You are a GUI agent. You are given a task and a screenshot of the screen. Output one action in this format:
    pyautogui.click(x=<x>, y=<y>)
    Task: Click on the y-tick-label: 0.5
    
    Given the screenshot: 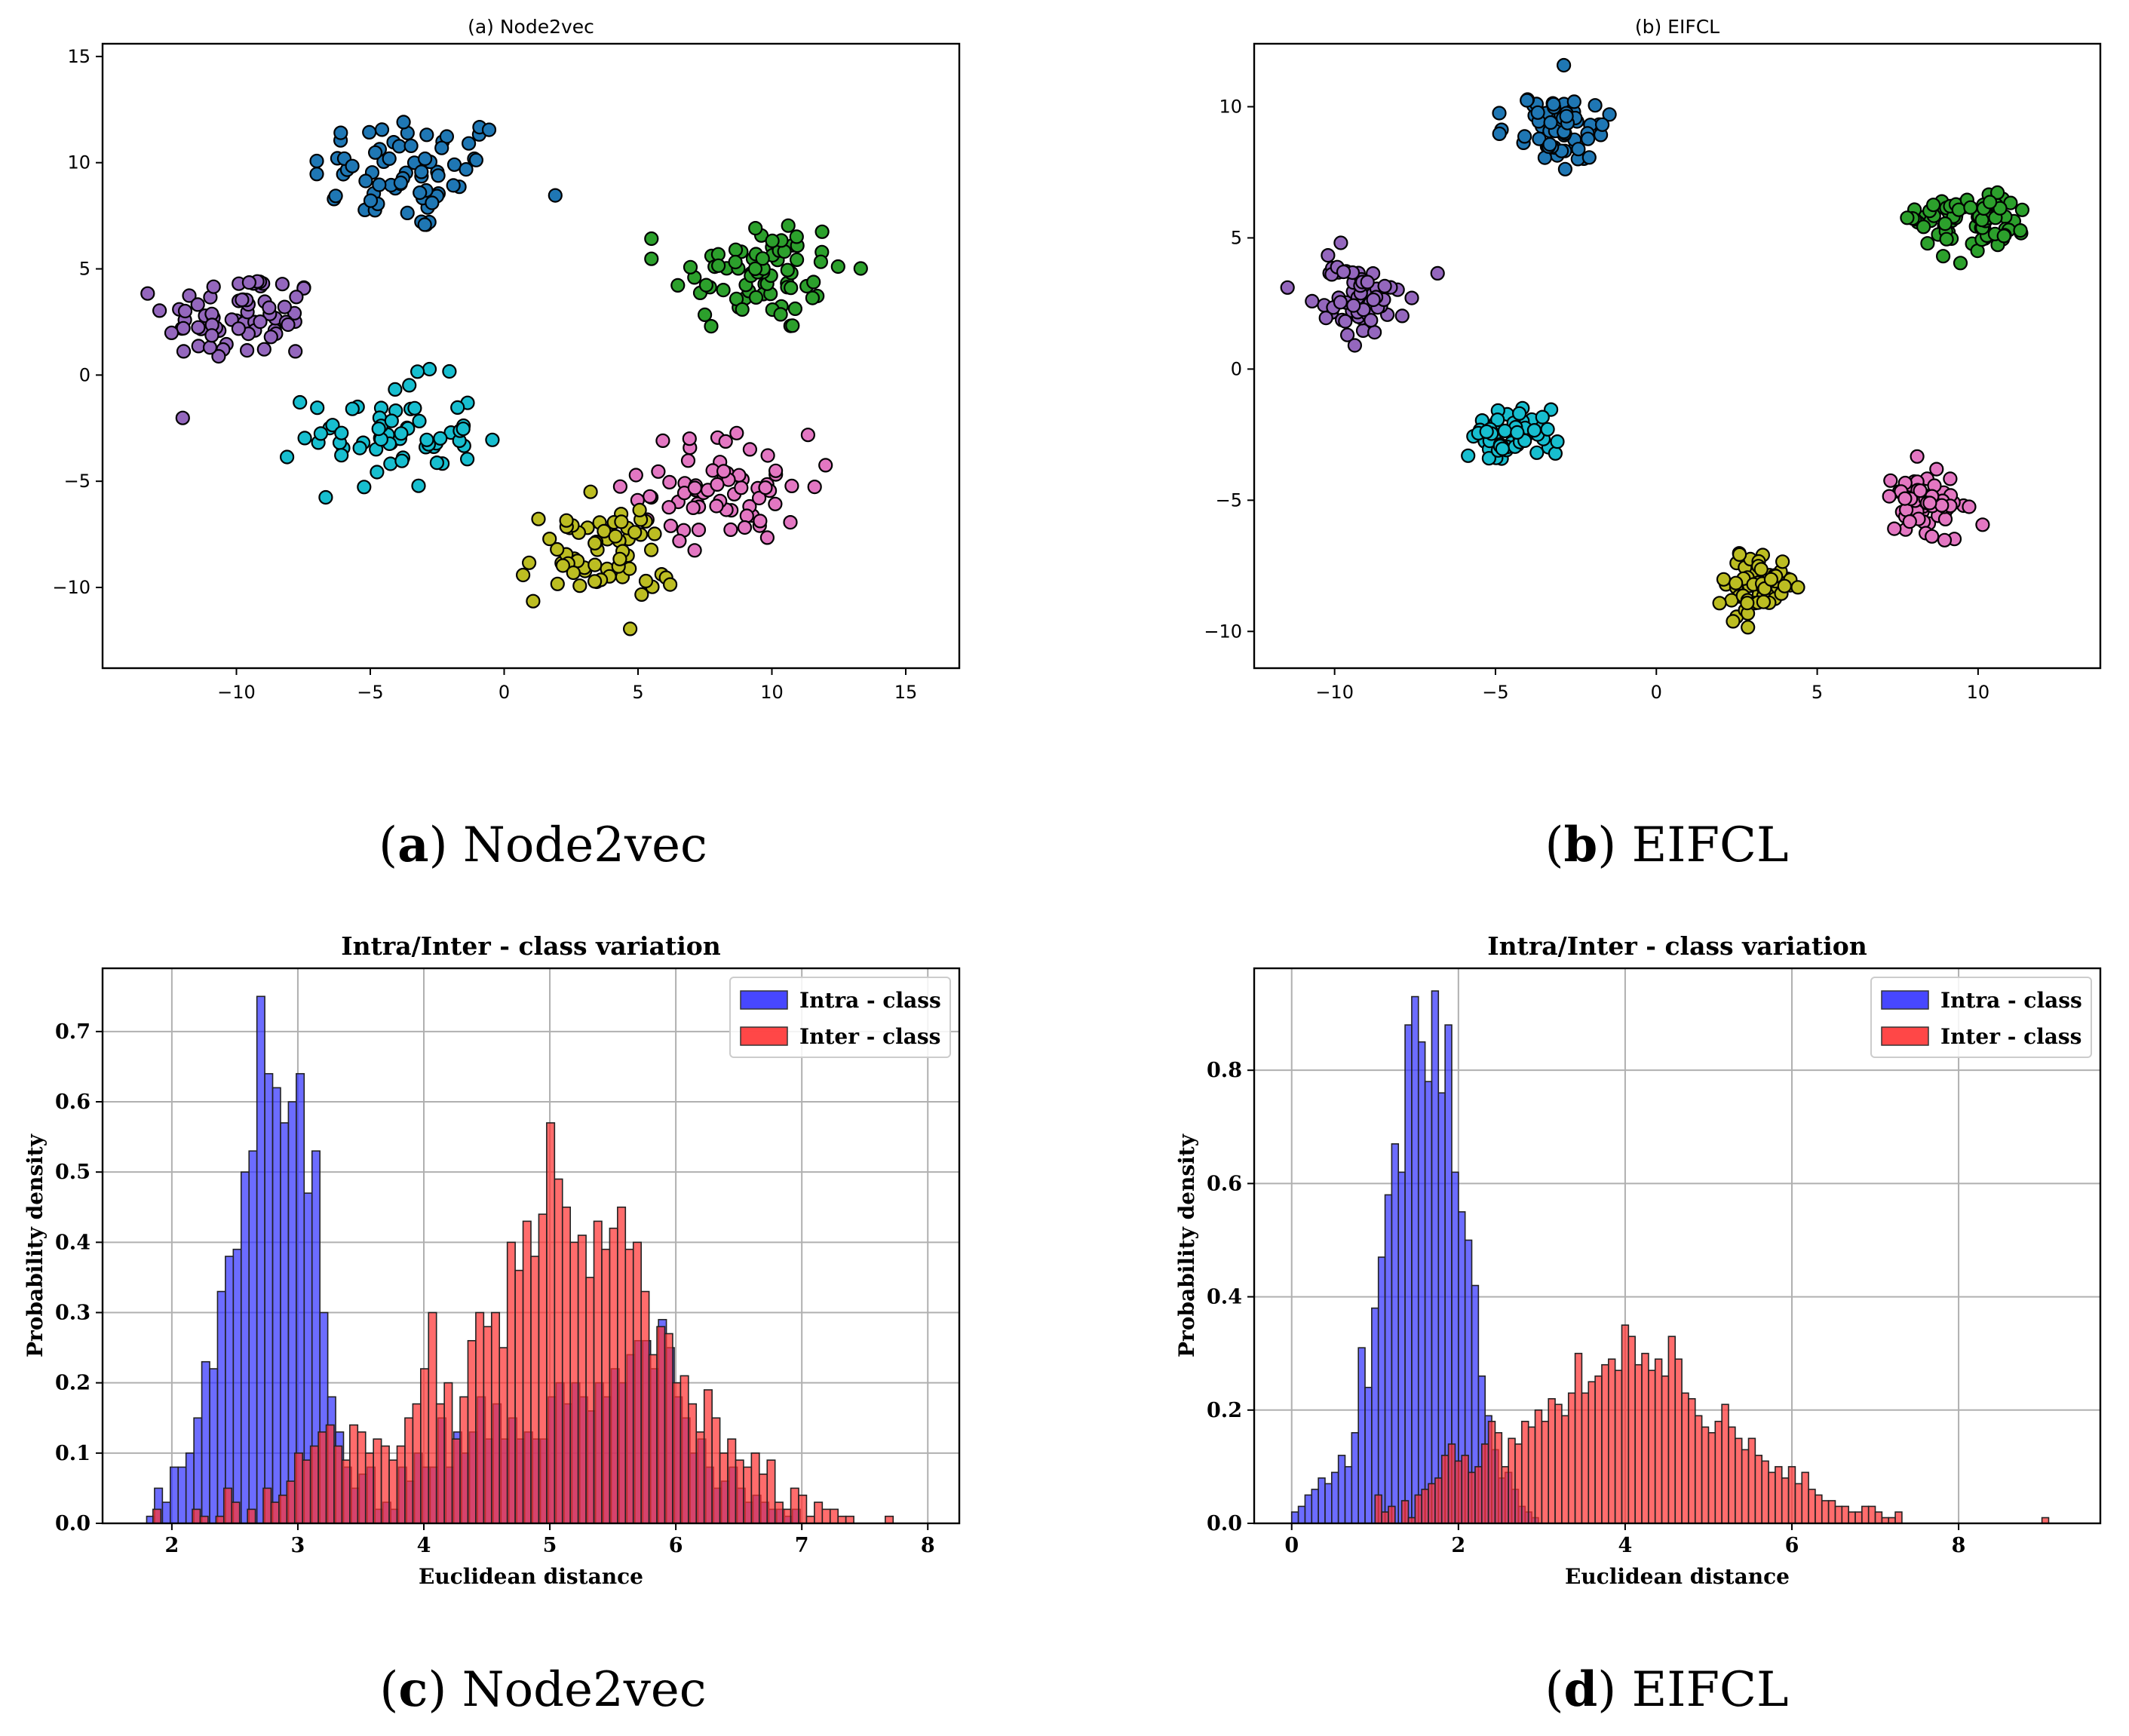 What is the action you would take?
    pyautogui.click(x=72, y=1173)
    